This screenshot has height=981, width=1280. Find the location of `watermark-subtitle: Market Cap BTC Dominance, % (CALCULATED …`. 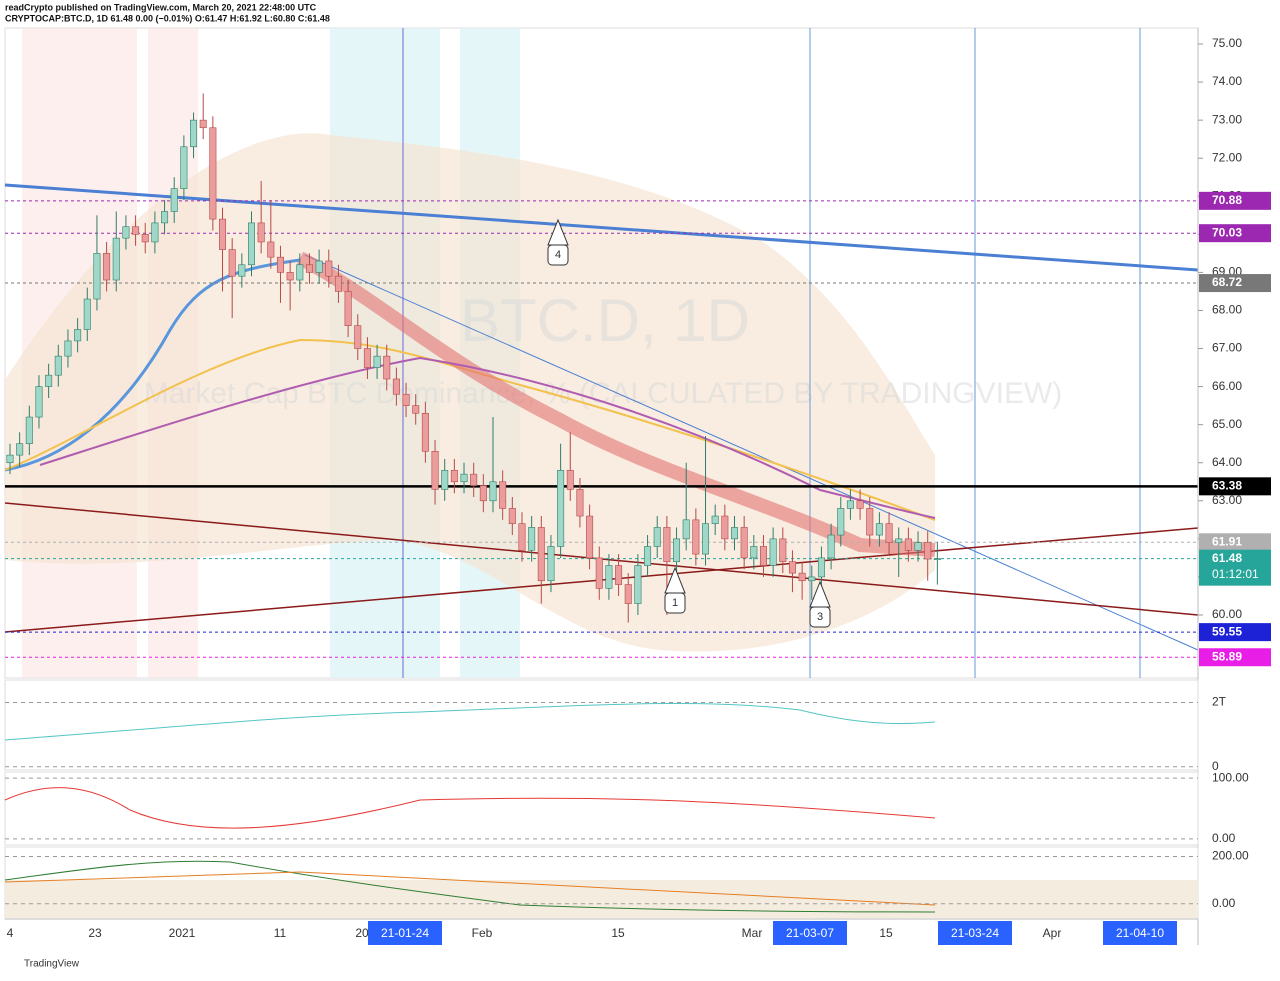

watermark-subtitle: Market Cap BTC Dominance, % (CALCULATED … is located at coordinates (603, 393).